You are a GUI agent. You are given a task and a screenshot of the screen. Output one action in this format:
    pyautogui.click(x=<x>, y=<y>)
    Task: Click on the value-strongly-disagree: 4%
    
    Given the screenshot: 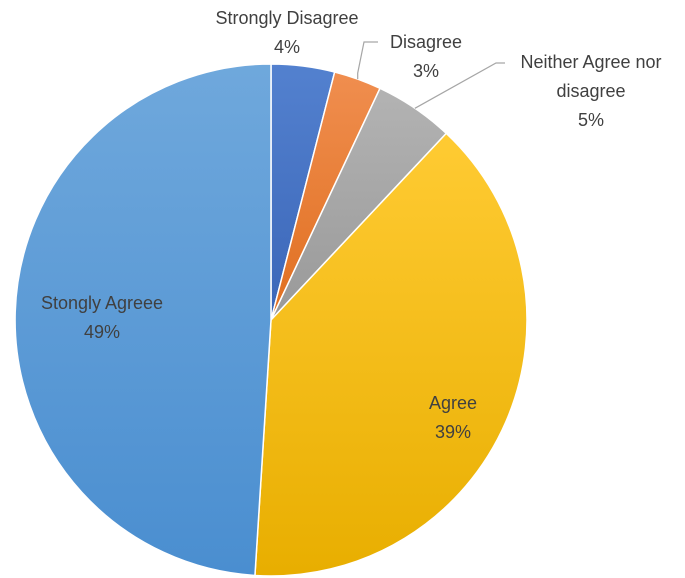 What is the action you would take?
    pyautogui.click(x=287, y=47)
    